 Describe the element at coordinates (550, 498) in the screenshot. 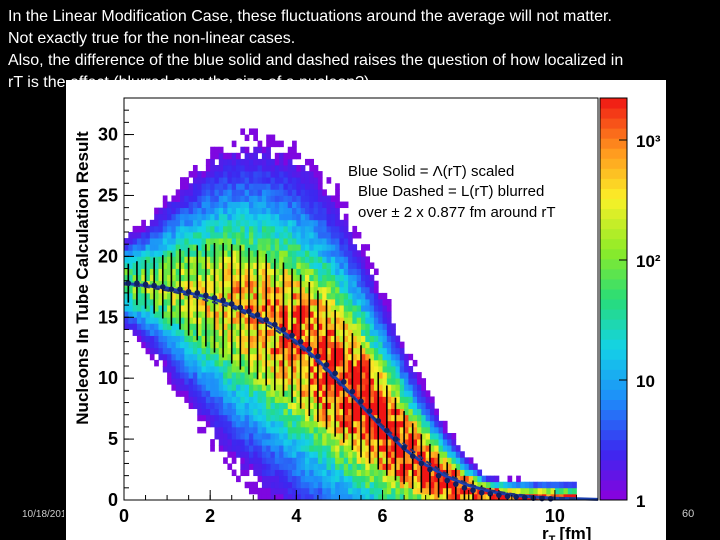

I see `profile-point` at that location.